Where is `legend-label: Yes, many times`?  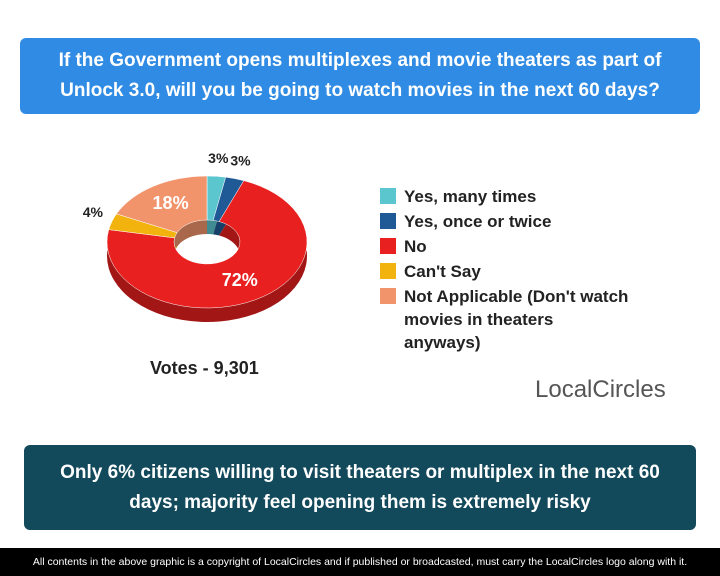 legend-label: Yes, many times is located at coordinates (470, 196).